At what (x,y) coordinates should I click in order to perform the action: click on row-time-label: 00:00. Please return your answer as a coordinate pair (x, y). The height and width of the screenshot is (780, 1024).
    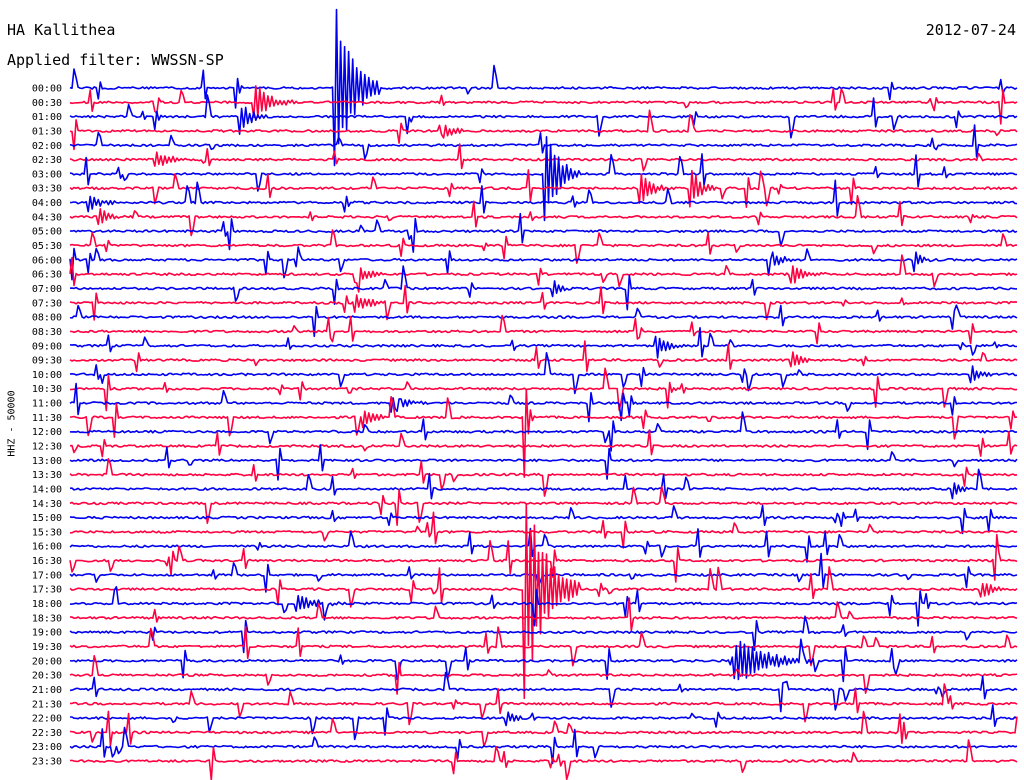
    Looking at the image, I should click on (47, 89).